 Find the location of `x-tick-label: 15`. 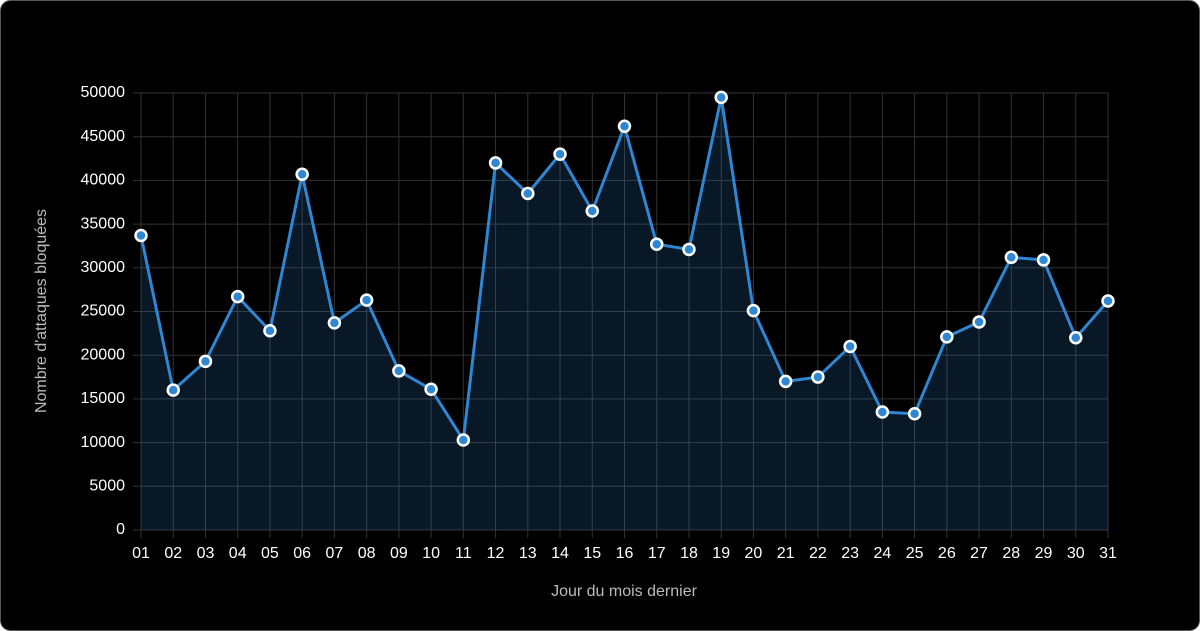

x-tick-label: 15 is located at coordinates (592, 553).